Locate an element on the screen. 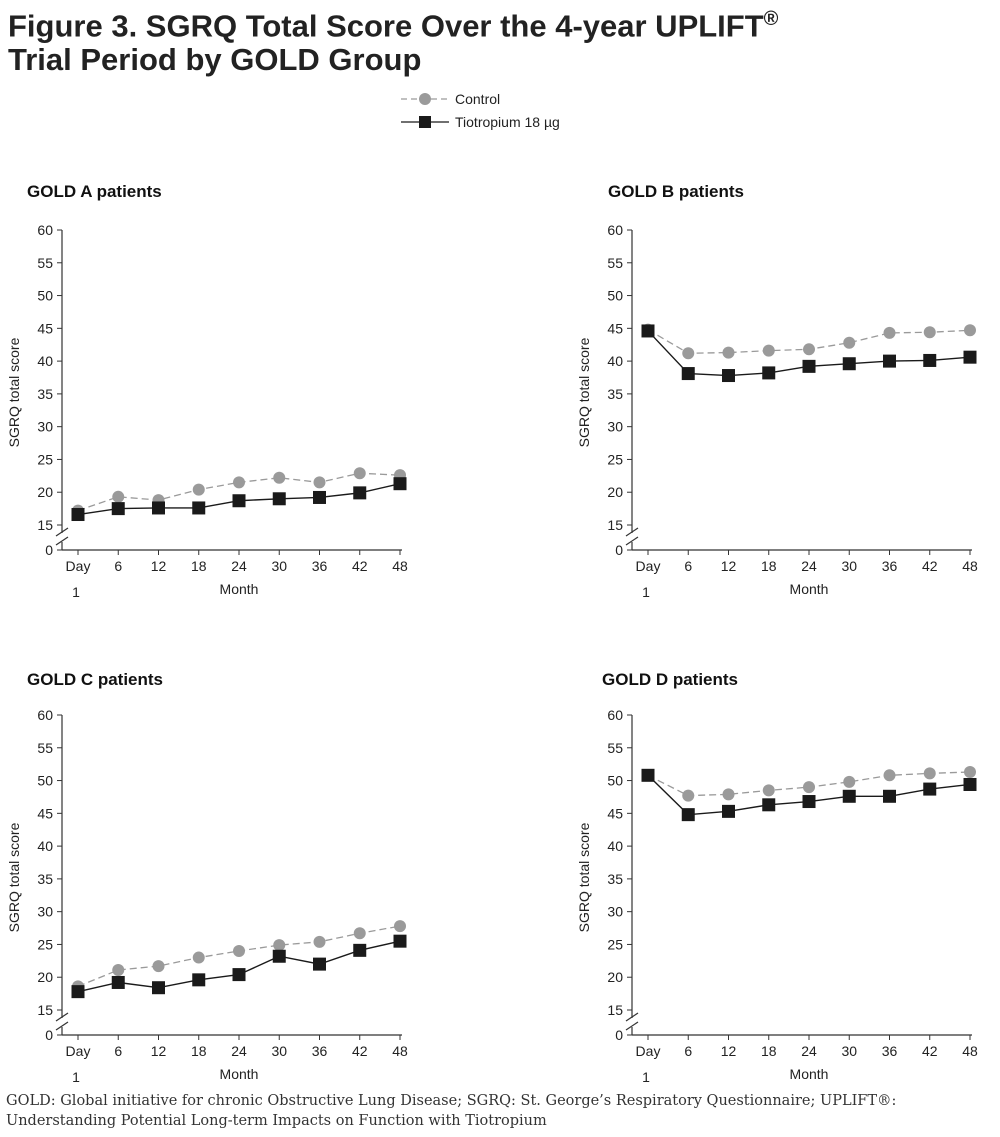 This screenshot has width=1000, height=1137. gold-c-y-axis-label: SGRQ total score is located at coordinates (14, 877).